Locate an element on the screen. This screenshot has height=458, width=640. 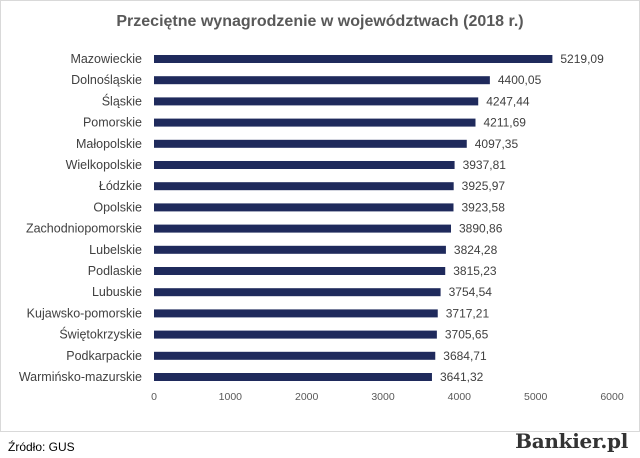
value-label: 3705,65 is located at coordinates (467, 335).